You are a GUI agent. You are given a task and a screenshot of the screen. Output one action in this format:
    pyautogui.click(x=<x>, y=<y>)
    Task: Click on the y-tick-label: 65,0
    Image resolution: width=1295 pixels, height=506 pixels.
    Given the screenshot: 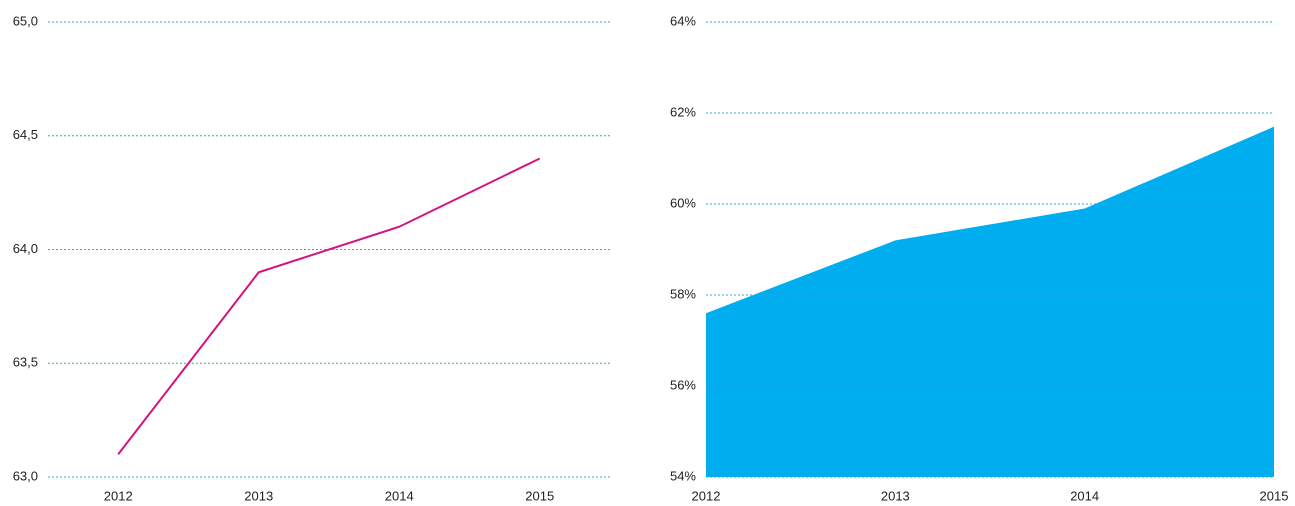 What is the action you would take?
    pyautogui.click(x=25, y=20)
    